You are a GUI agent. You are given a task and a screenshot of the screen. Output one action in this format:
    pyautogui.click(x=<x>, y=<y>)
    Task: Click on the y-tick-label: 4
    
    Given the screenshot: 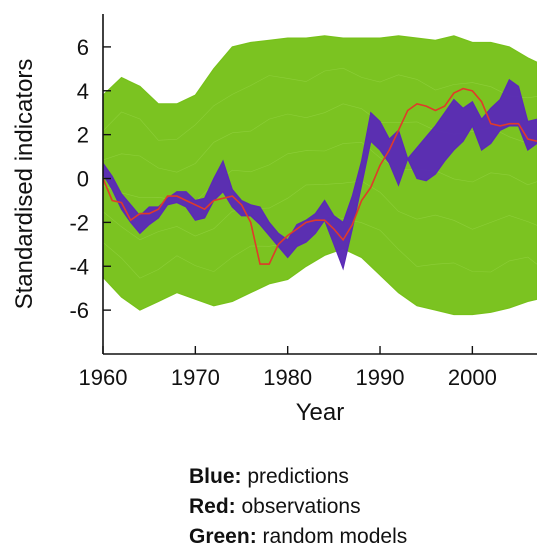 What is the action you would take?
    pyautogui.click(x=83, y=91)
    